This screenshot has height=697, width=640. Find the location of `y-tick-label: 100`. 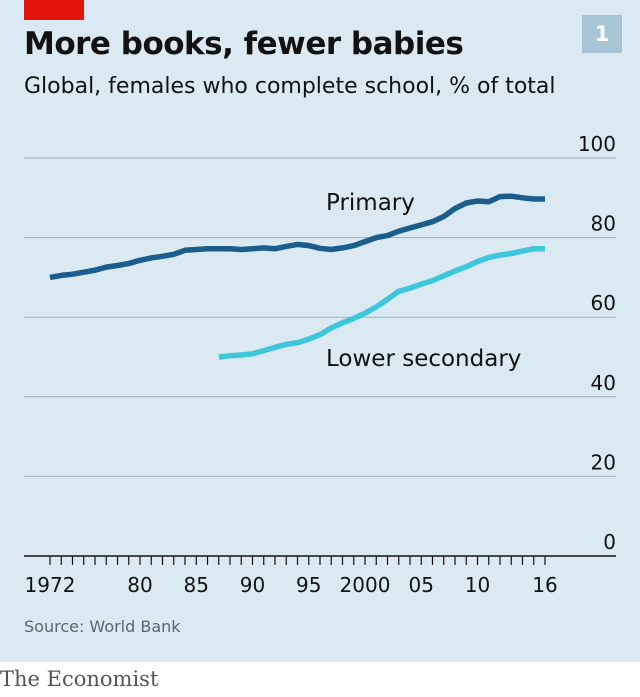

y-tick-label: 100 is located at coordinates (597, 144).